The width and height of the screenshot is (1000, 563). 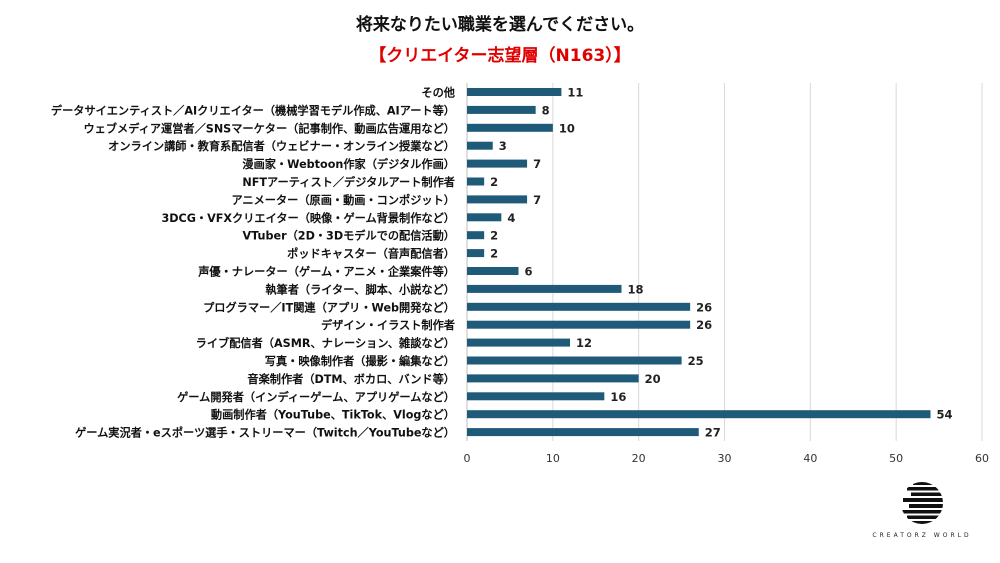 What do you see at coordinates (896, 458) in the screenshot?
I see `x-tick-label: 50` at bounding box center [896, 458].